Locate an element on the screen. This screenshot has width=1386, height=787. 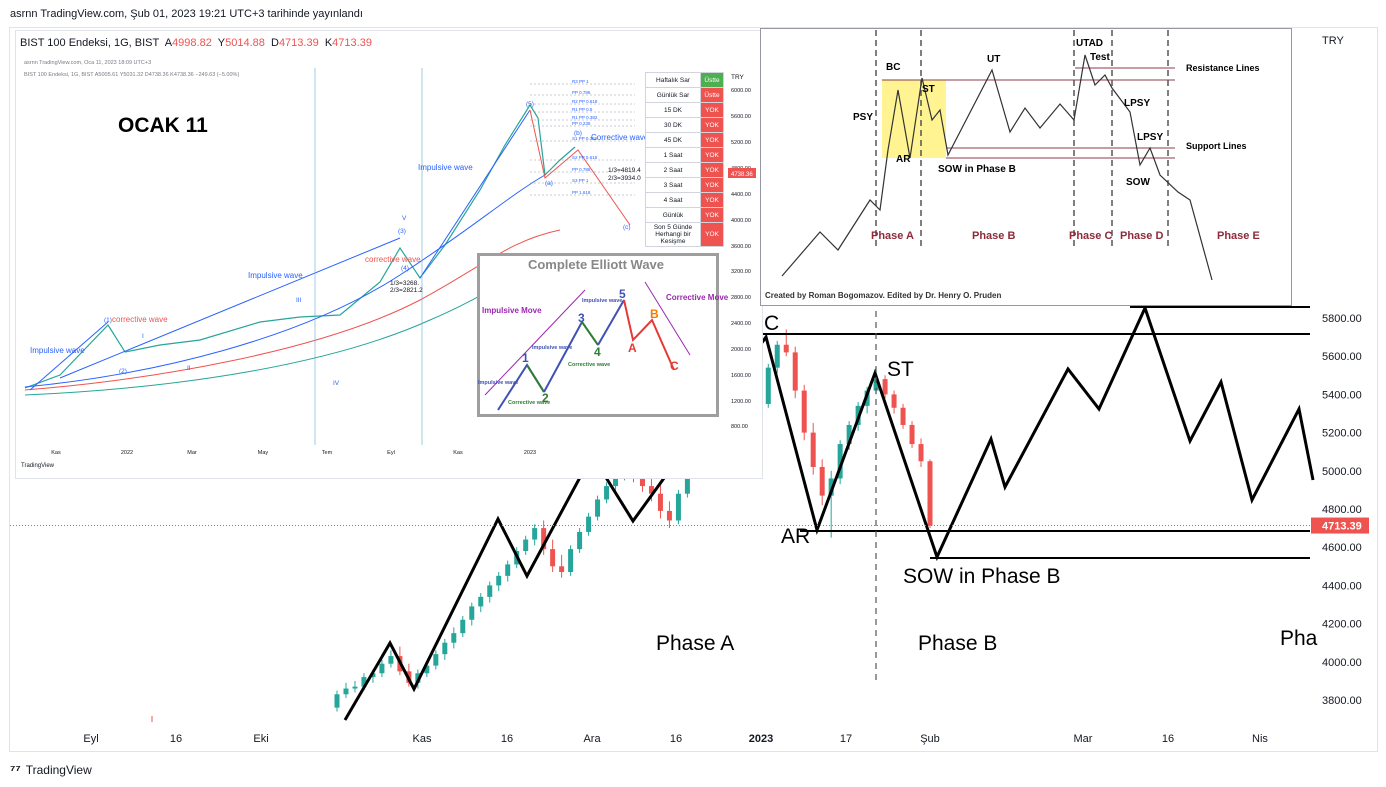
signal-row: Son 5 Günde Herhangi bir Kesişme YOK is located at coordinates (684, 234).